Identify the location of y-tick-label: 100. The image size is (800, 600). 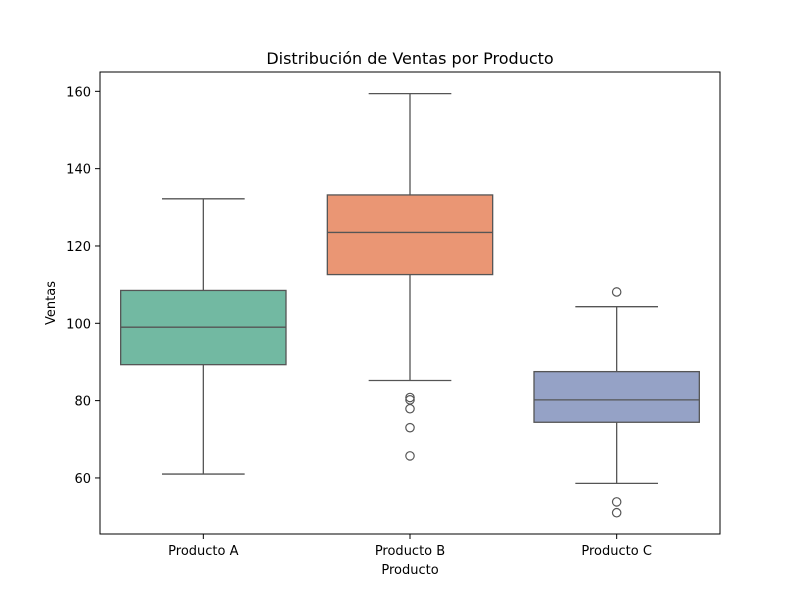
(78, 324).